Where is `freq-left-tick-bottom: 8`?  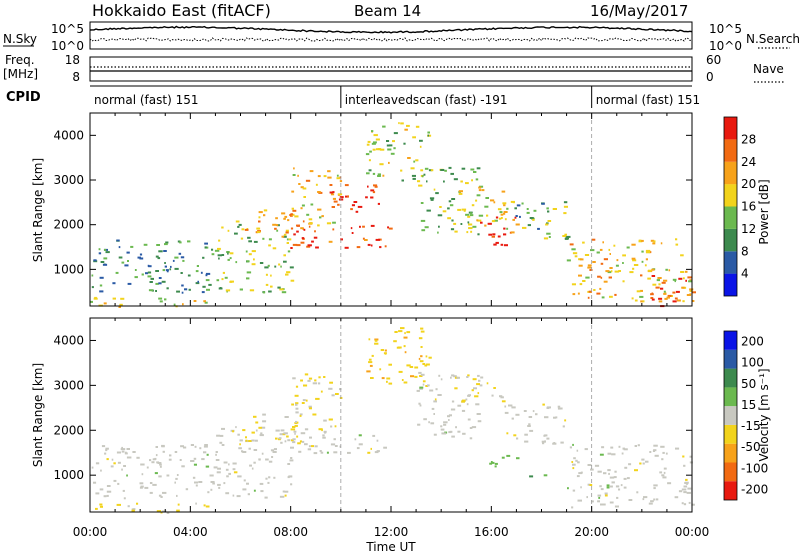
freq-left-tick-bottom: 8 is located at coordinates (76, 77).